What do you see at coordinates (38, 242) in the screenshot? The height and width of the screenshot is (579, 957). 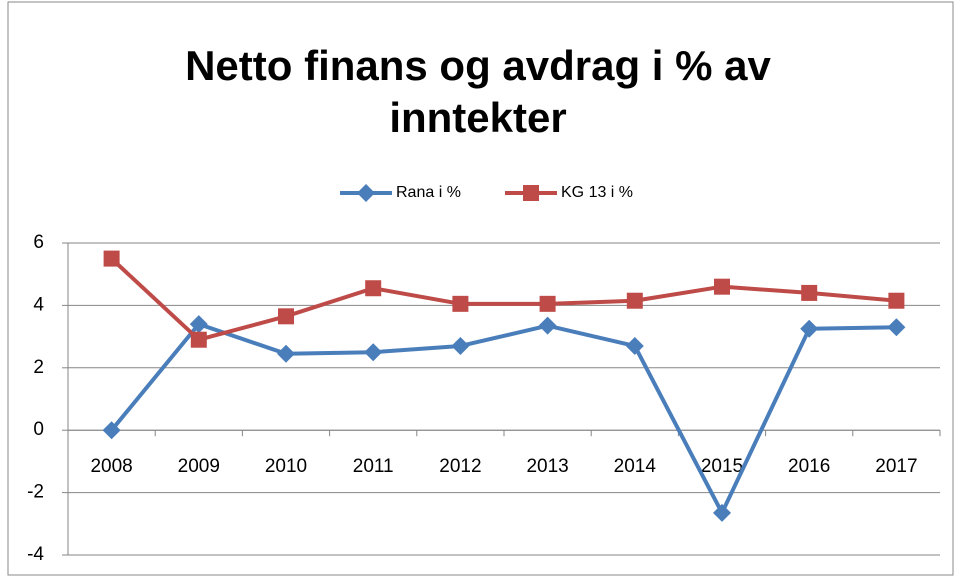 I see `y-tick-label: 6` at bounding box center [38, 242].